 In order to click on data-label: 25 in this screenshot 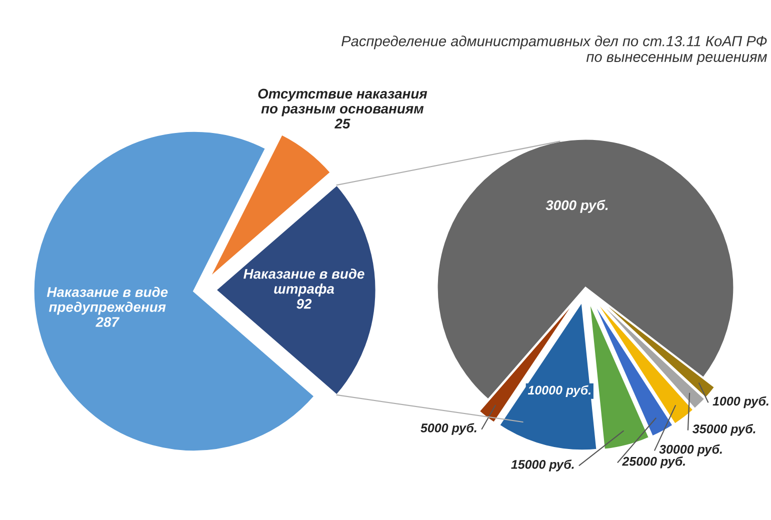, I will do `click(342, 123)`.